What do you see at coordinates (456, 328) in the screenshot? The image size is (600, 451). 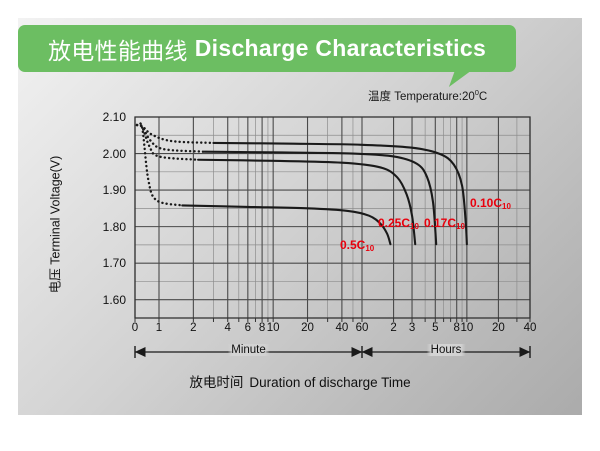 I see `x-tick-hr-8: 8` at bounding box center [456, 328].